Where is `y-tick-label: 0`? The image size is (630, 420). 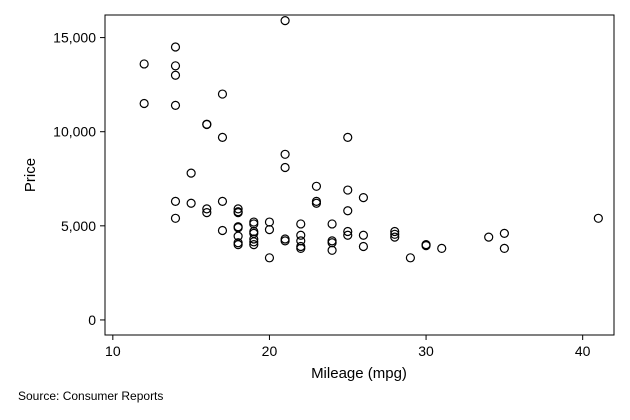 y-tick-label: 0 is located at coordinates (92, 320).